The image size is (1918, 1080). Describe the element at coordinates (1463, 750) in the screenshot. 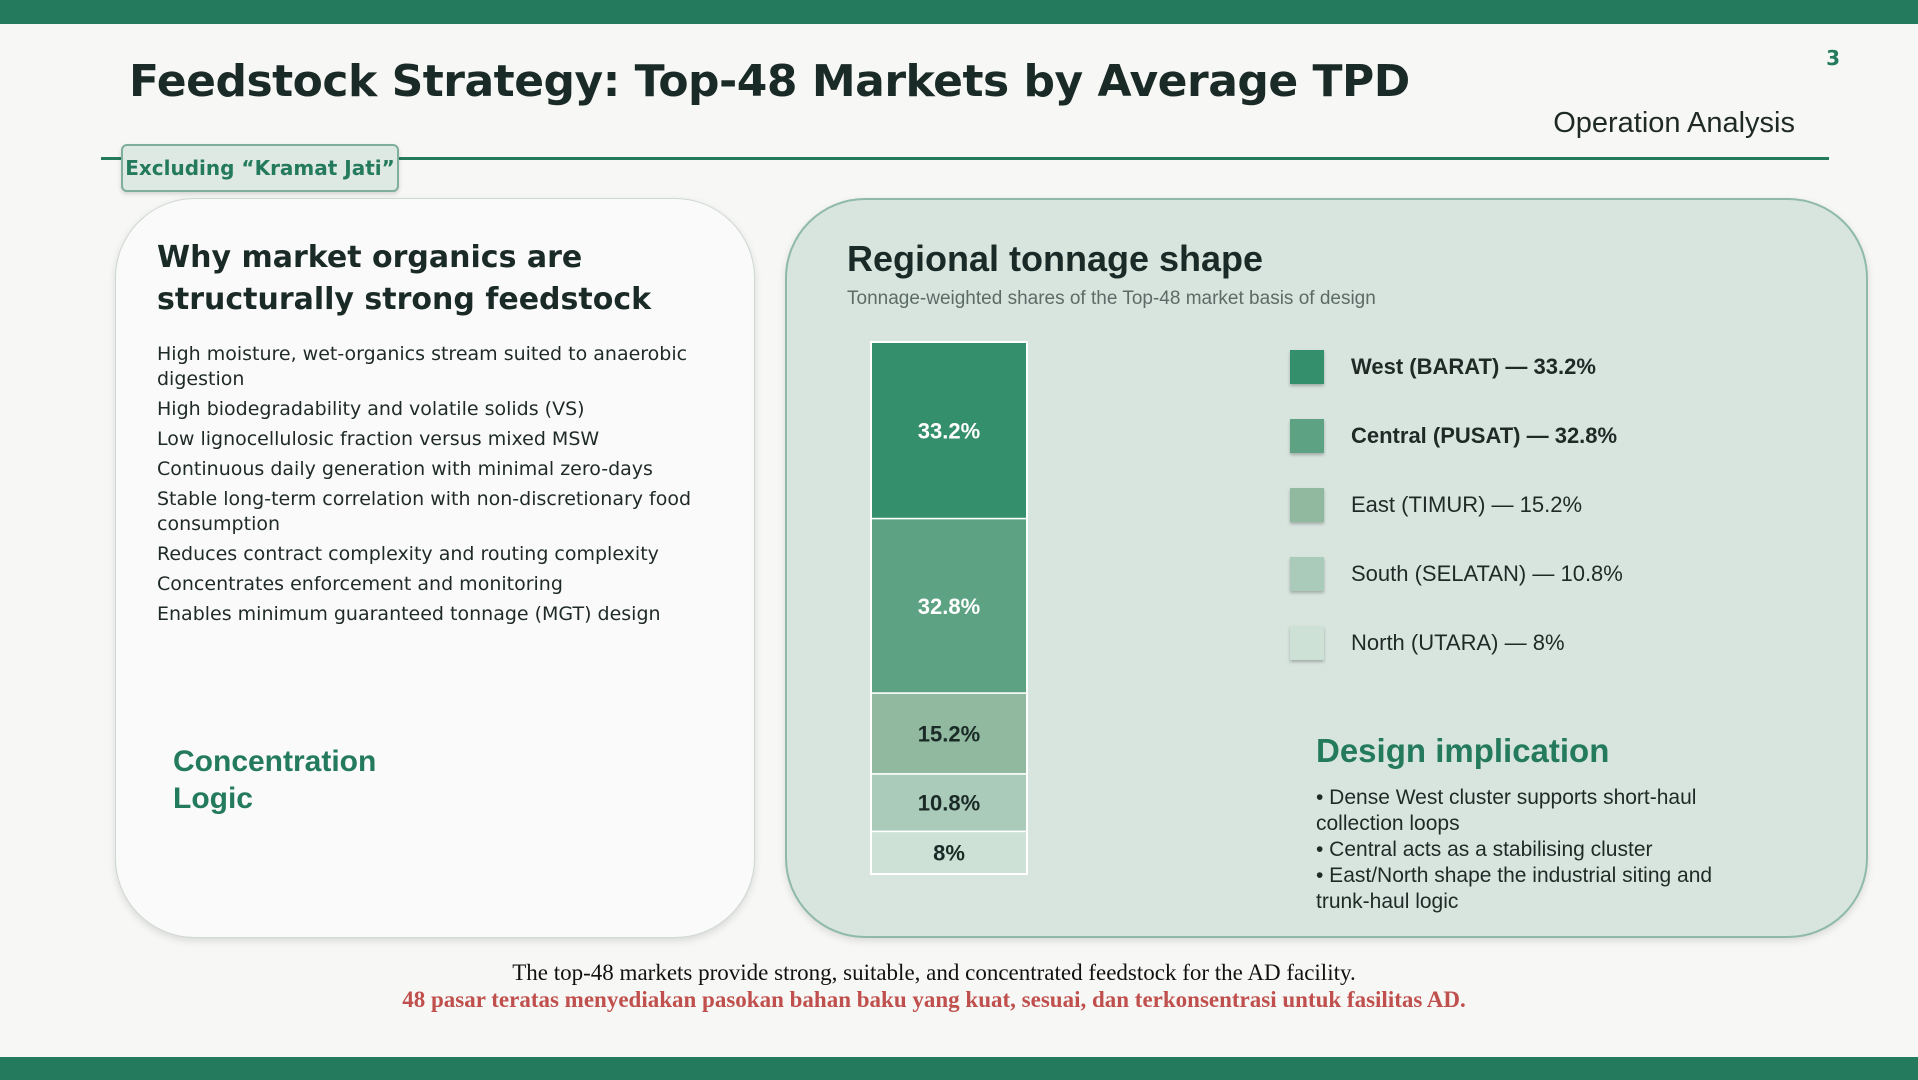

I see `design-implication-title: Design implication` at that location.